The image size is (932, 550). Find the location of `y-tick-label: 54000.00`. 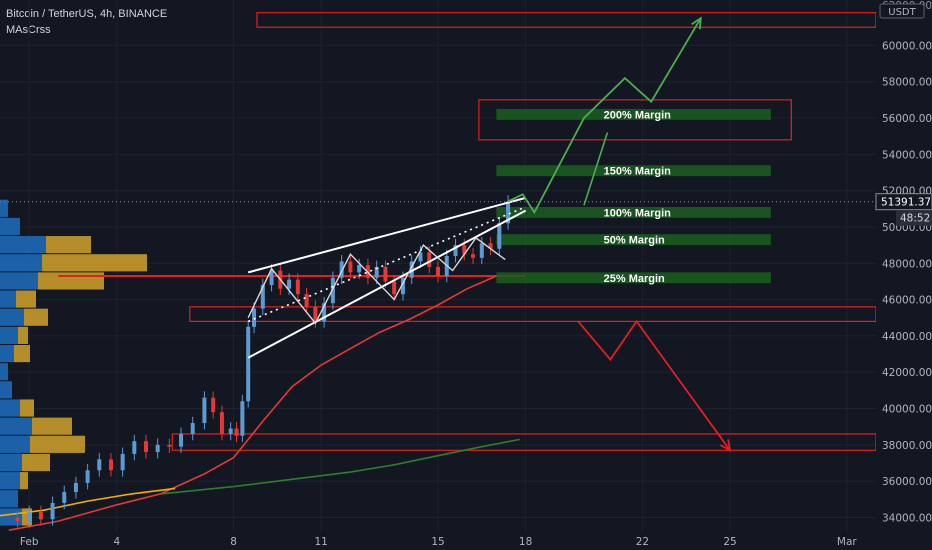

y-tick-label: 54000.00 is located at coordinates (907, 155).